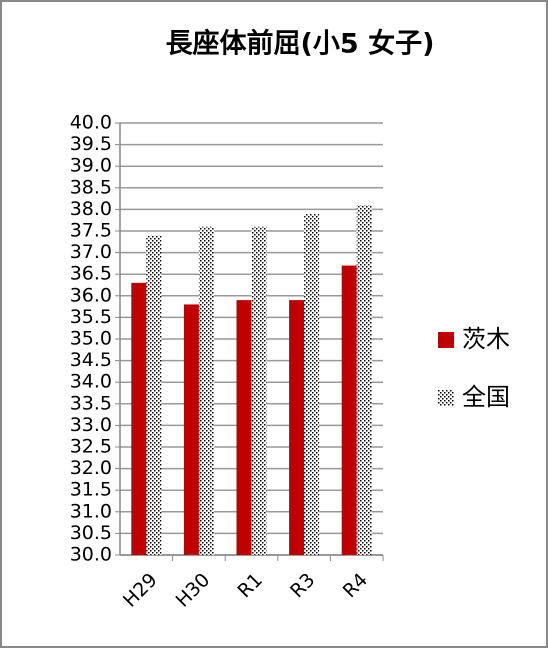  What do you see at coordinates (91, 252) in the screenshot?
I see `y-tick-label: 37.0` at bounding box center [91, 252].